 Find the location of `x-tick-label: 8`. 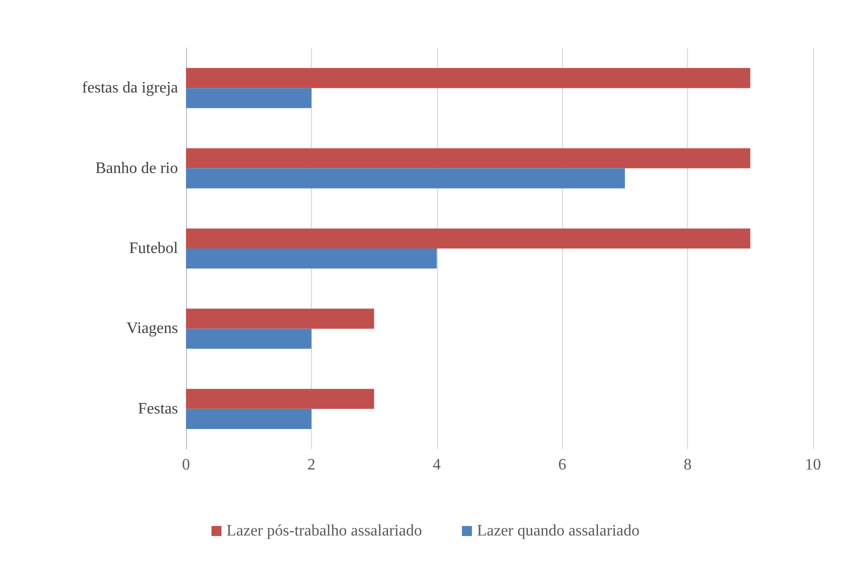

x-tick-label: 8 is located at coordinates (688, 465).